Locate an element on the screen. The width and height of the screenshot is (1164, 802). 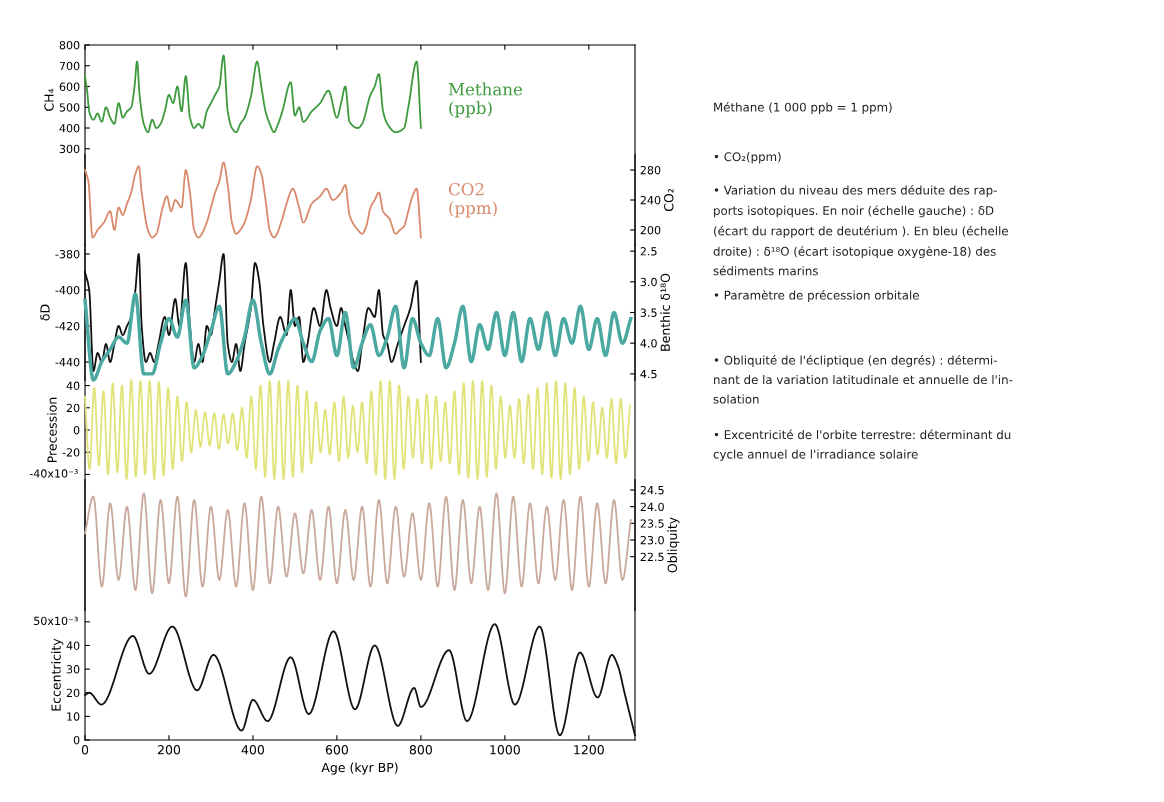
y2-tick-label: 23.5 is located at coordinates (652, 523).